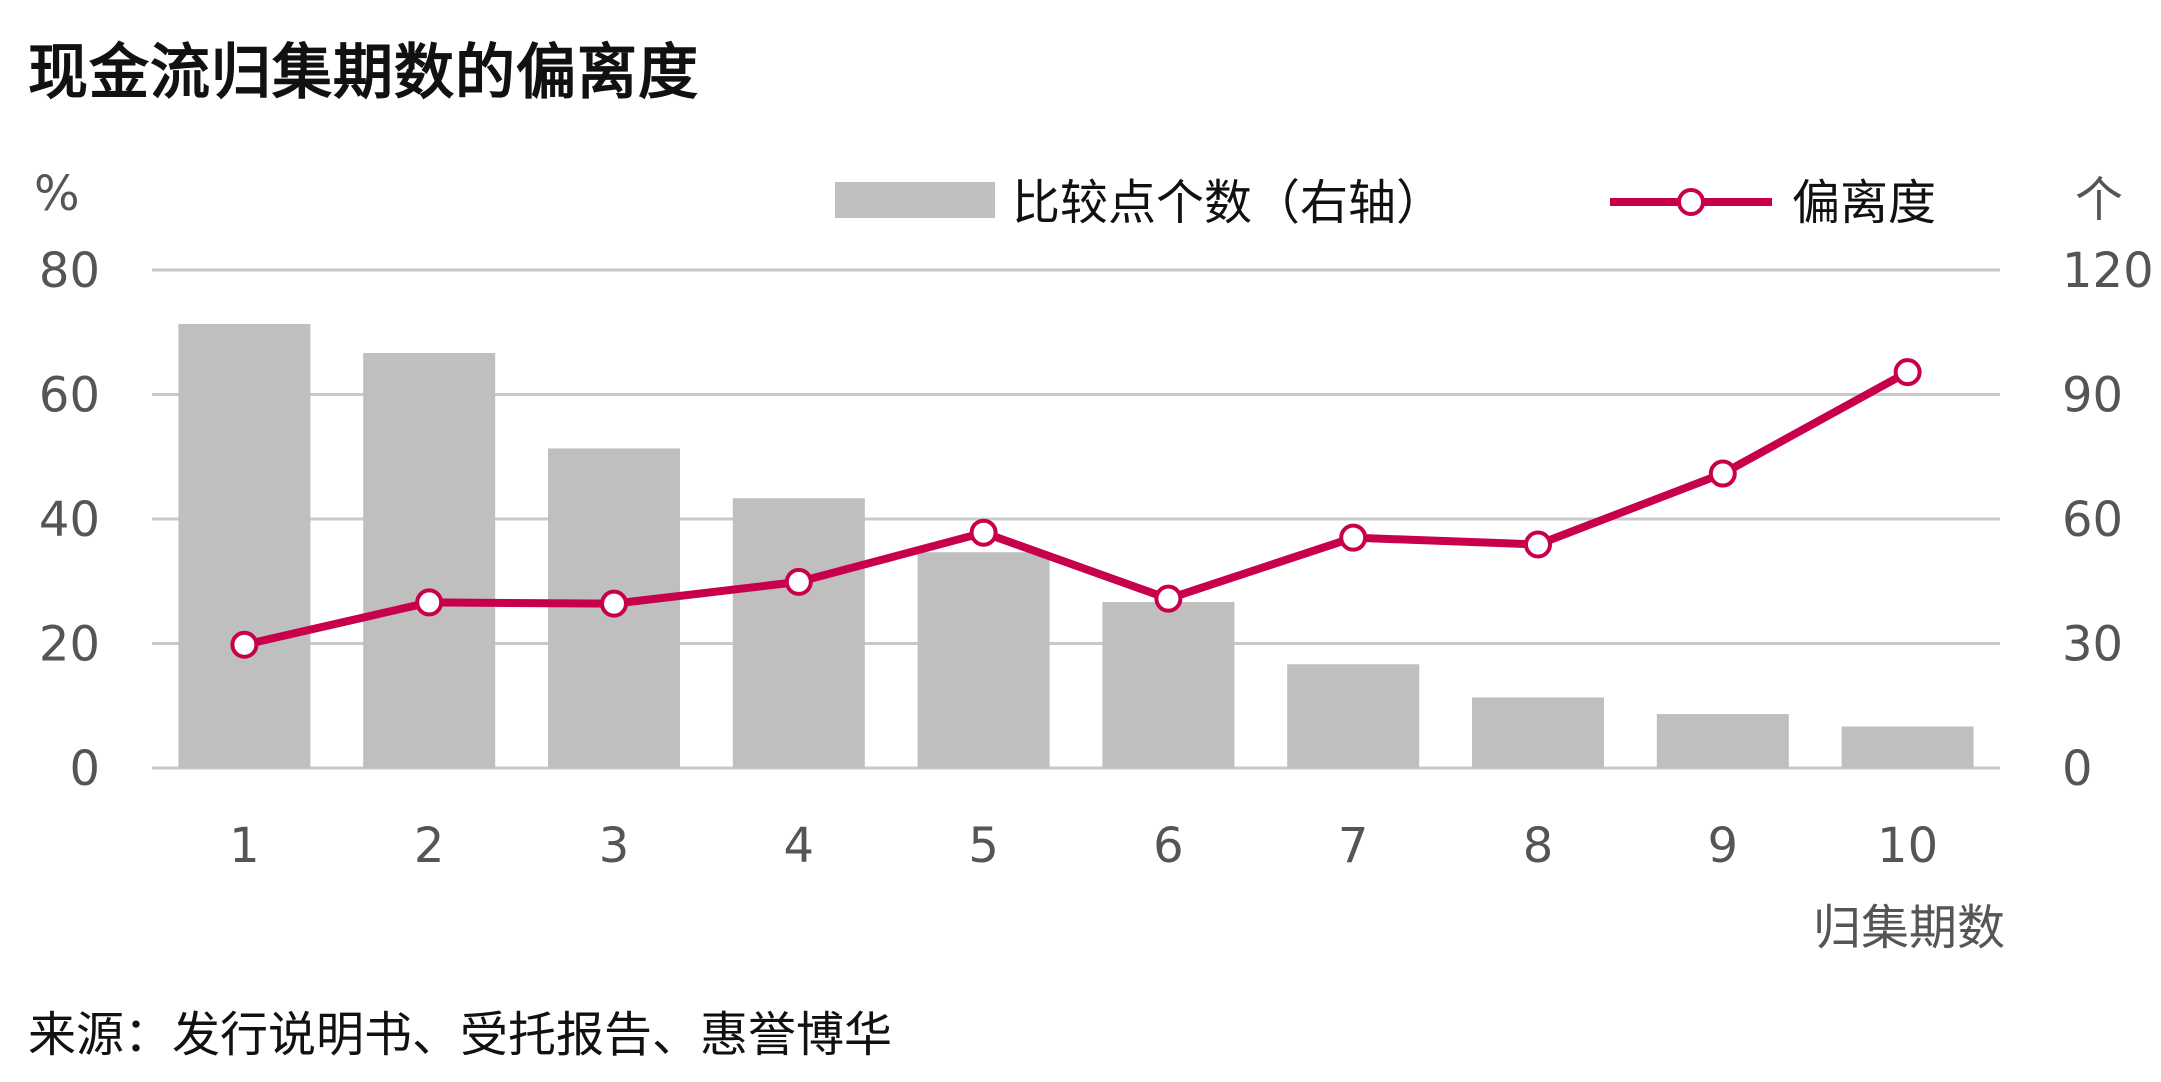 The image size is (2161, 1082). I want to click on x-tick-label: 8, so click(1538, 846).